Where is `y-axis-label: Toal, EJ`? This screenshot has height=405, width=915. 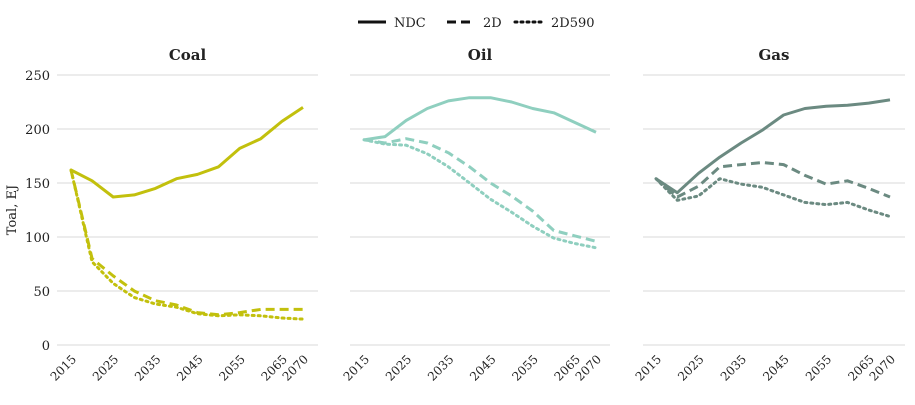 y-axis-label: Toal, EJ is located at coordinates (12, 210).